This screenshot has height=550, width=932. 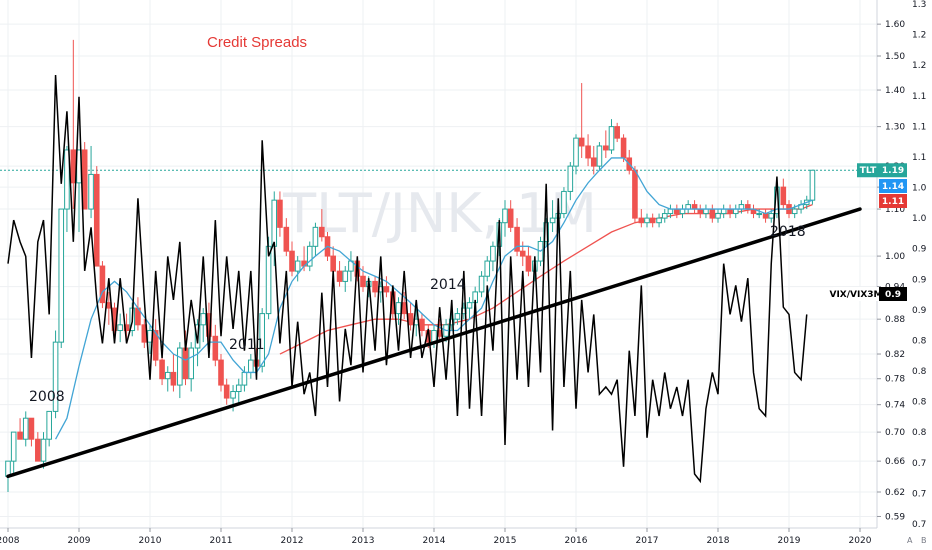 What do you see at coordinates (439, 213) in the screenshot?
I see `symbol-watermark-text: TLT/JNK, 1M` at bounding box center [439, 213].